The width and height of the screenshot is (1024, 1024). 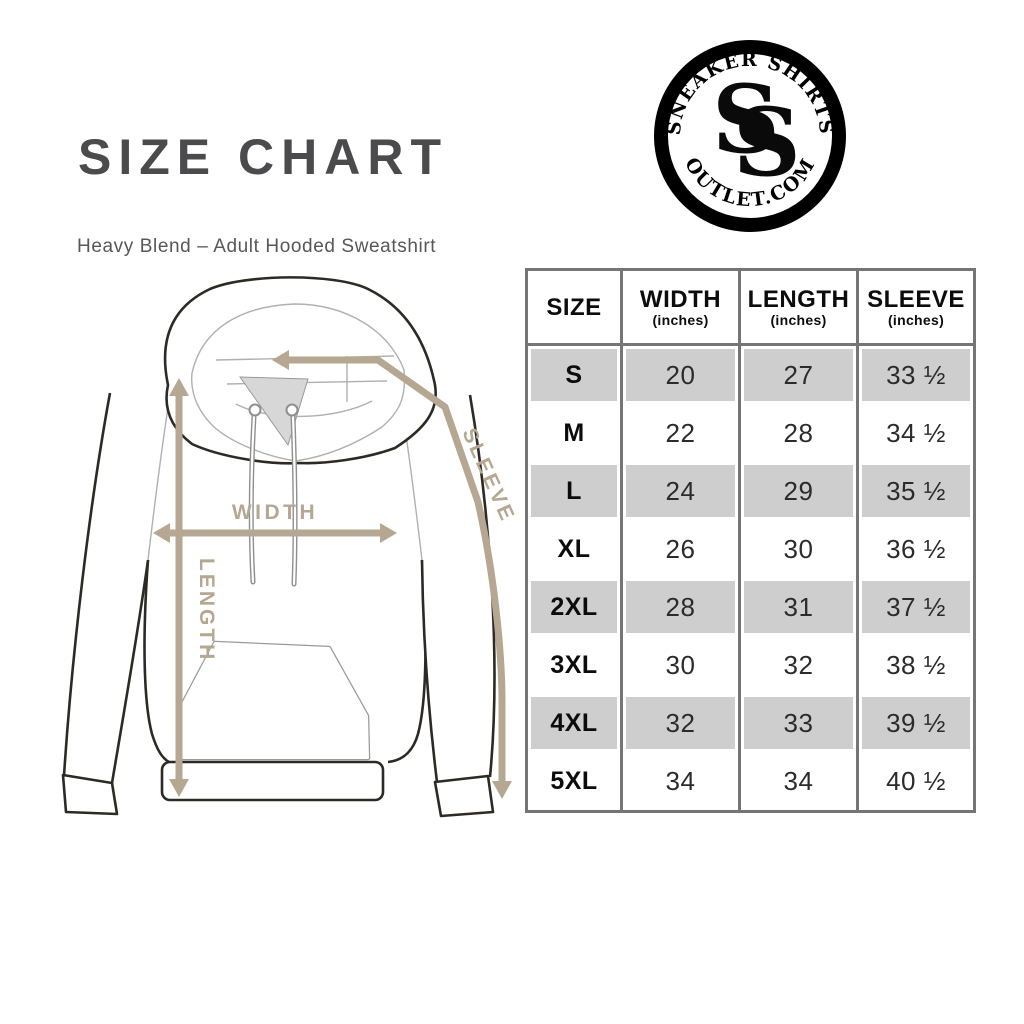 I want to click on length-label: LENGTH, so click(x=206, y=610).